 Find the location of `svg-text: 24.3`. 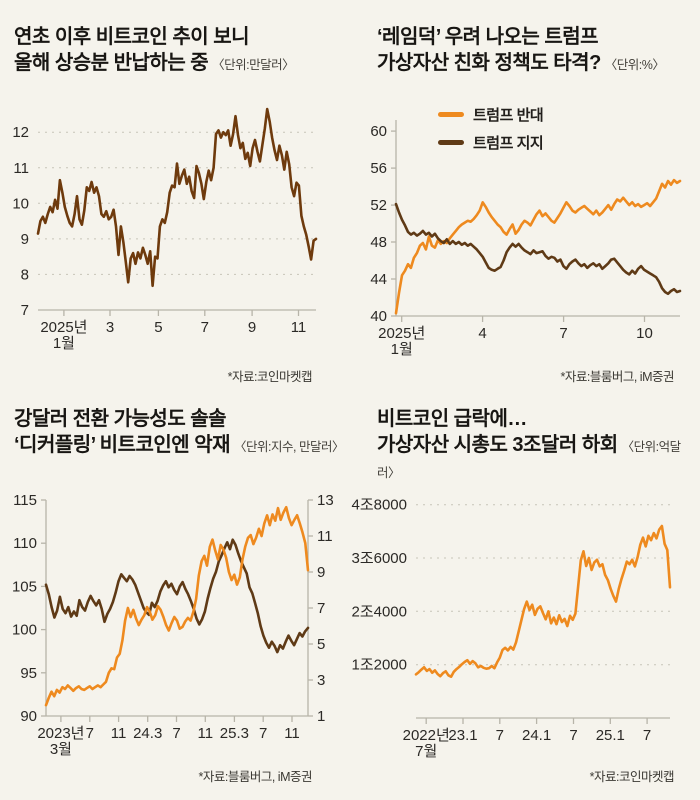

svg-text: 24.3 is located at coordinates (147, 733).